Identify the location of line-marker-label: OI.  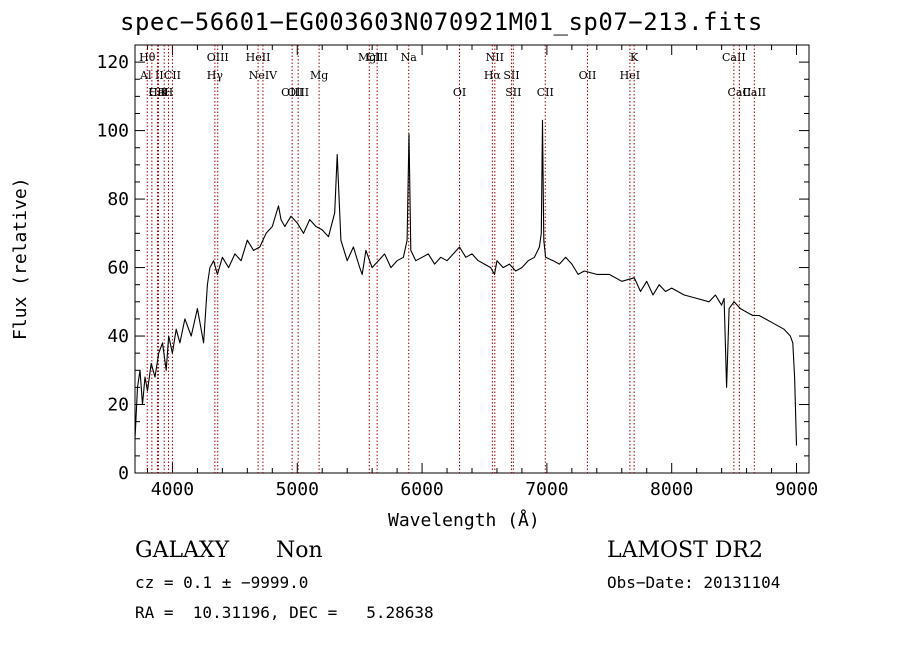
(459, 92).